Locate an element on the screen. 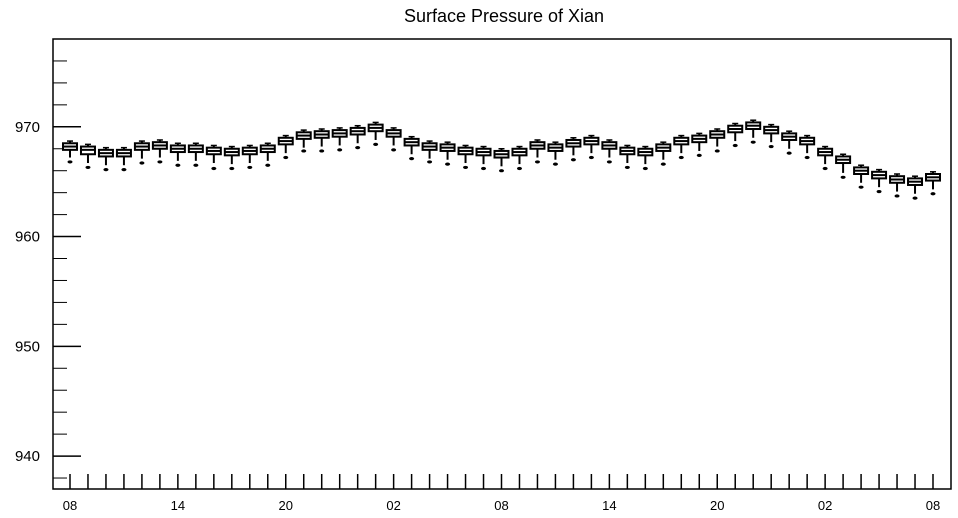 The height and width of the screenshot is (518, 958). y-tick-label: 970 is located at coordinates (27, 127).